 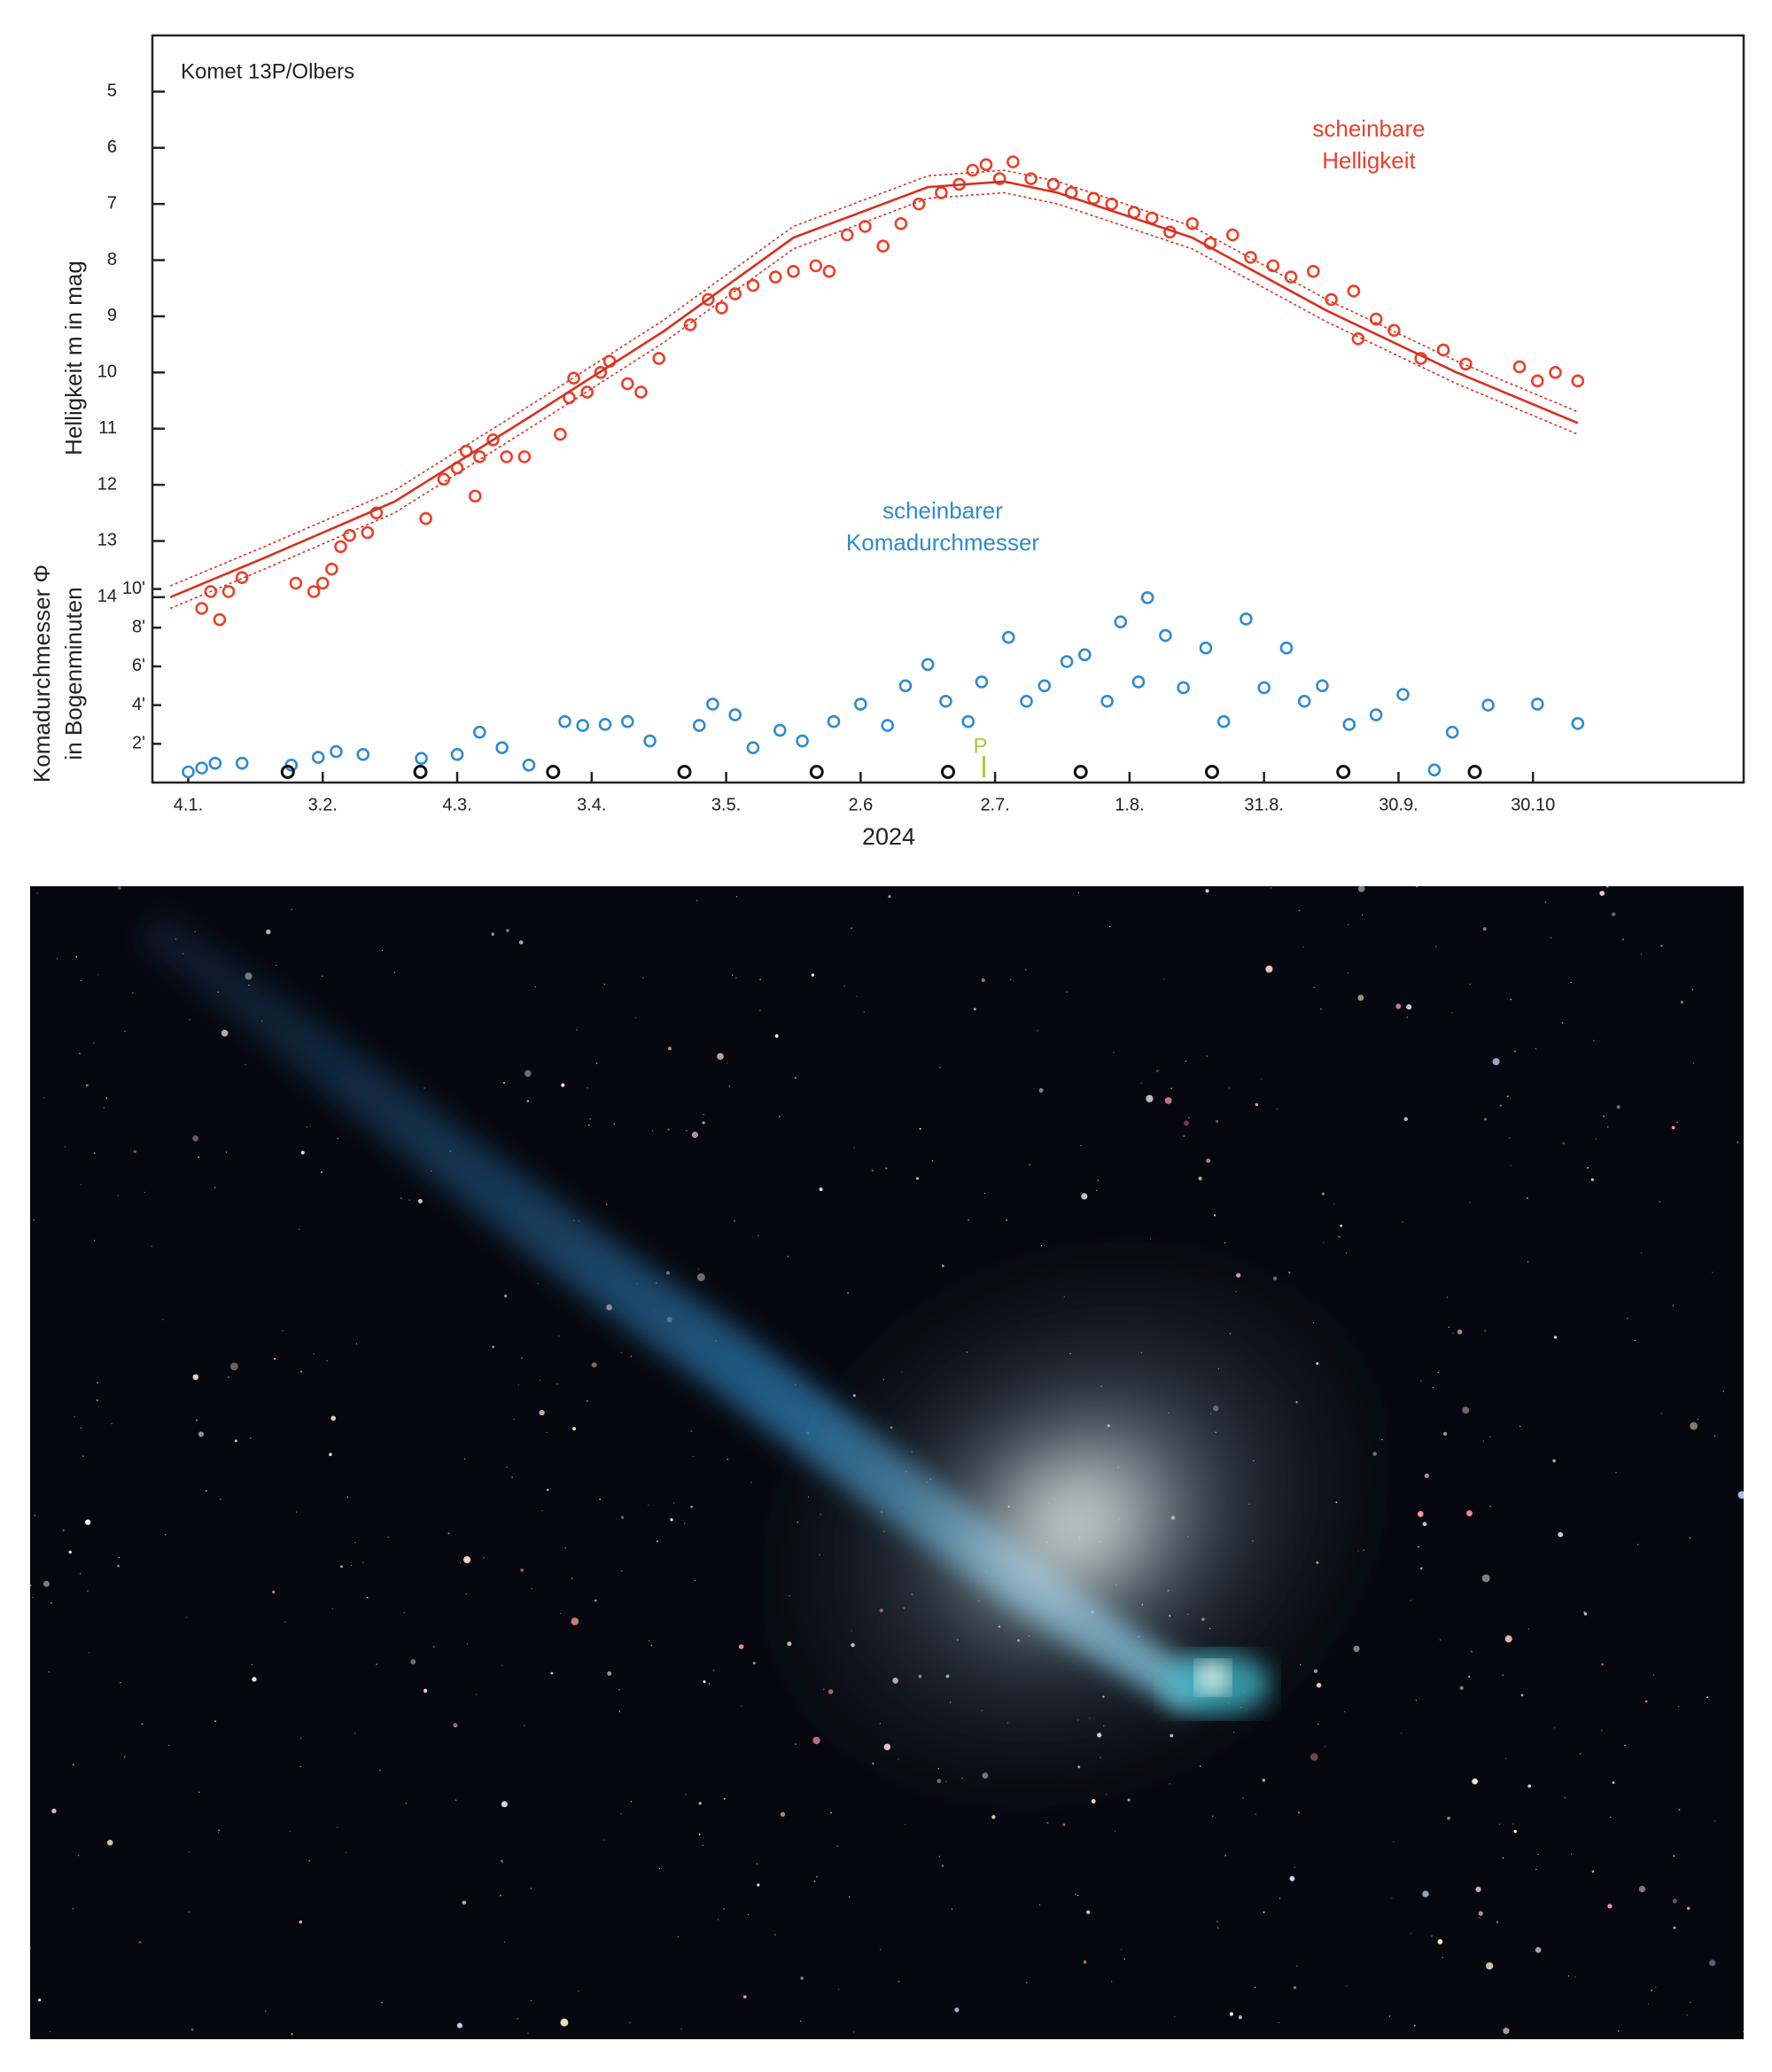 I want to click on x-tick-label: 30.9., so click(x=1399, y=804).